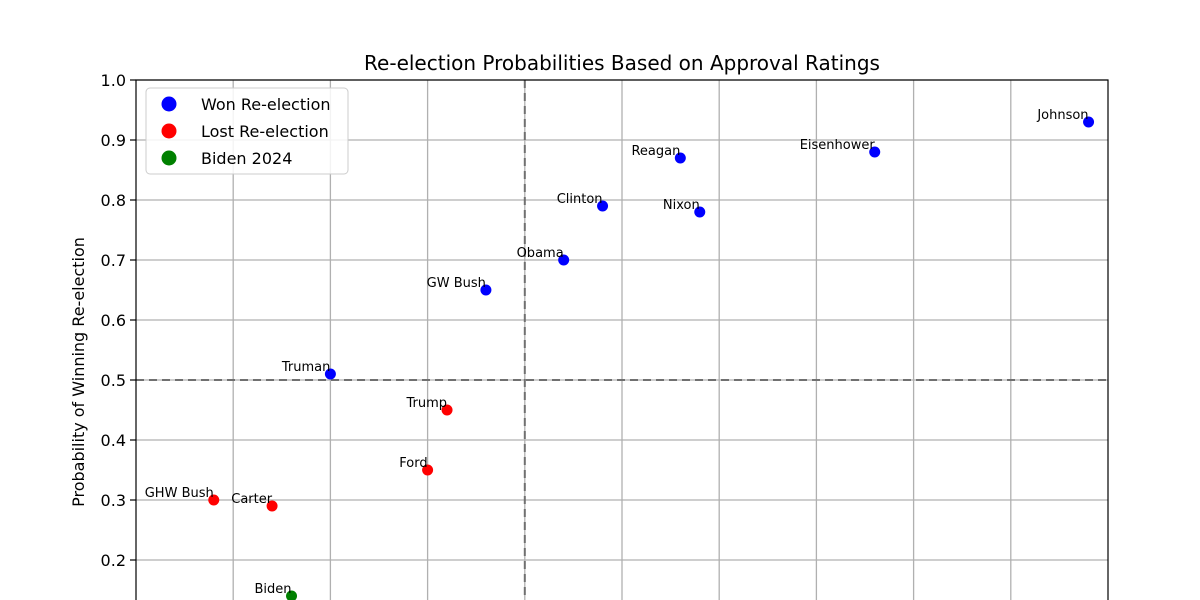 This screenshot has width=1200, height=600. I want to click on data-point-label: Truman, so click(305, 367).